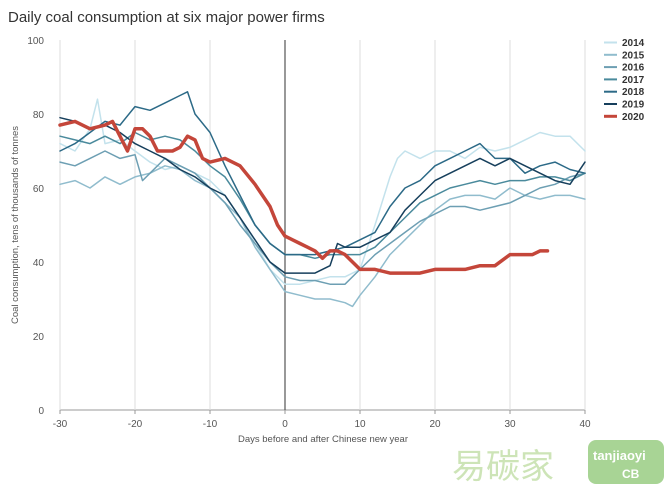 This screenshot has width=669, height=493. I want to click on x-tick-label: -10, so click(210, 424).